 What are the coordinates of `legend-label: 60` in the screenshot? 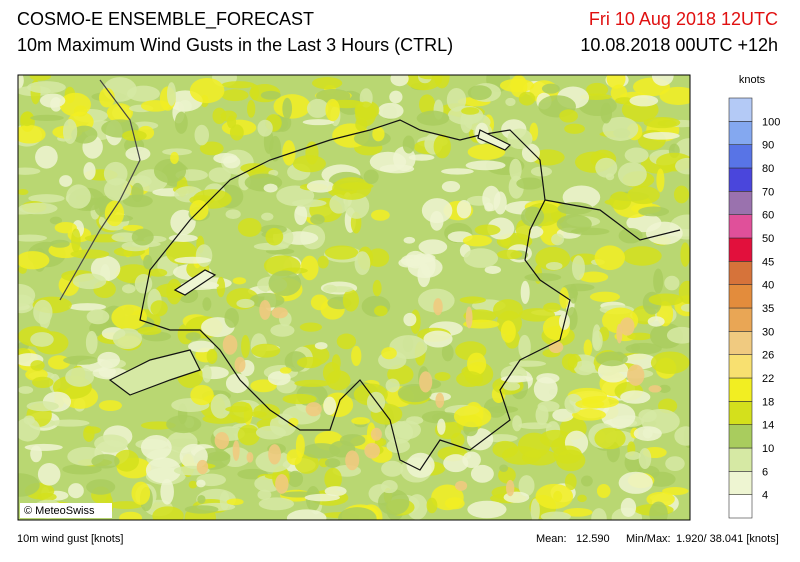 It's located at (768, 216).